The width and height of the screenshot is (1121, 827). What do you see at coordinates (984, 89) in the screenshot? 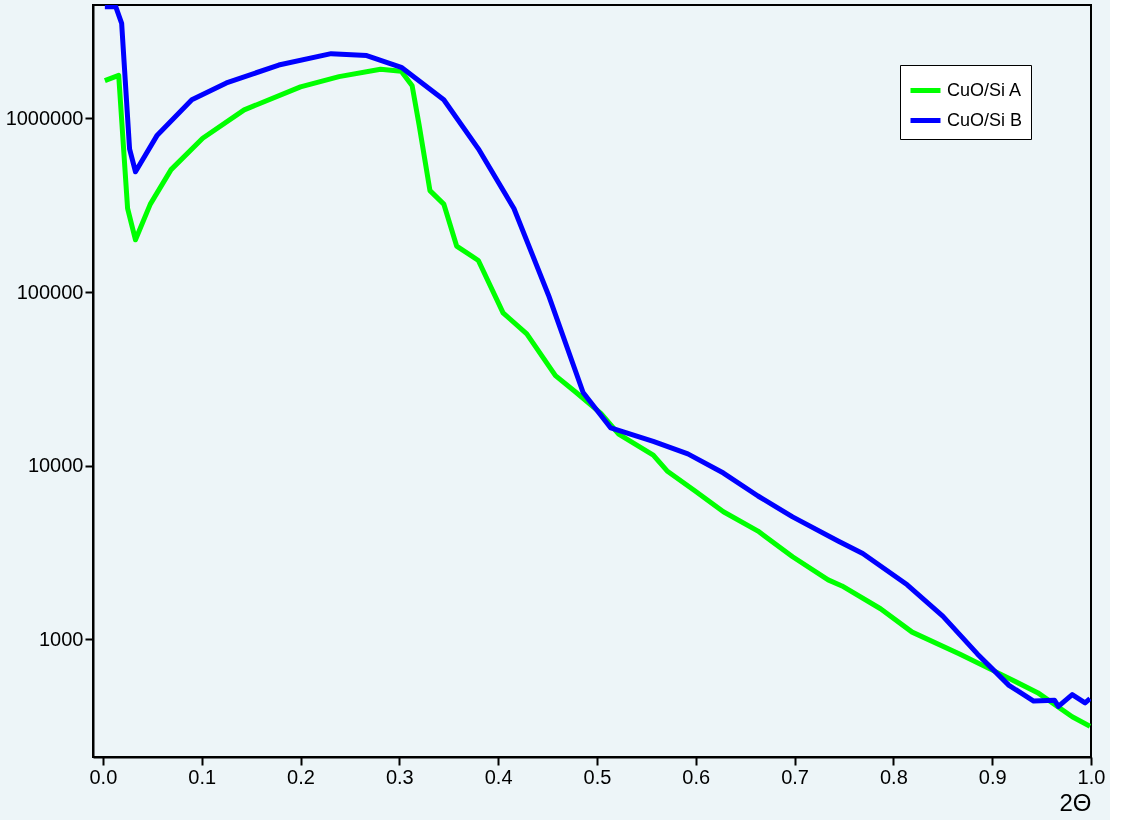
I see `legend-label: CuO/Si A` at bounding box center [984, 89].